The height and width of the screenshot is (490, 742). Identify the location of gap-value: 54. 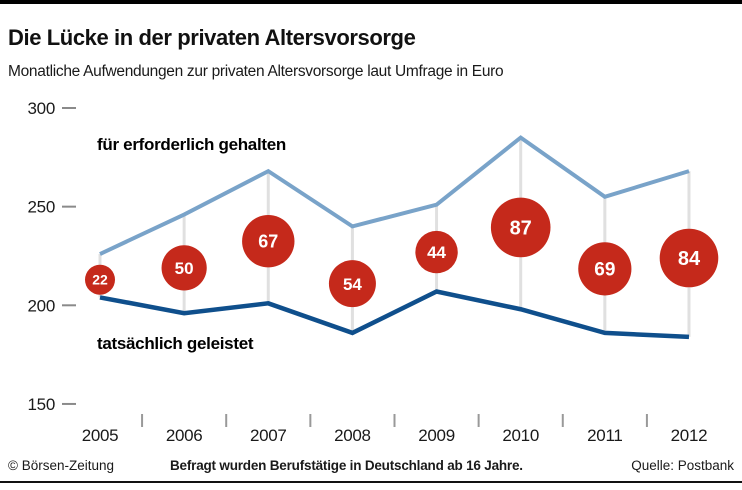
(352, 284).